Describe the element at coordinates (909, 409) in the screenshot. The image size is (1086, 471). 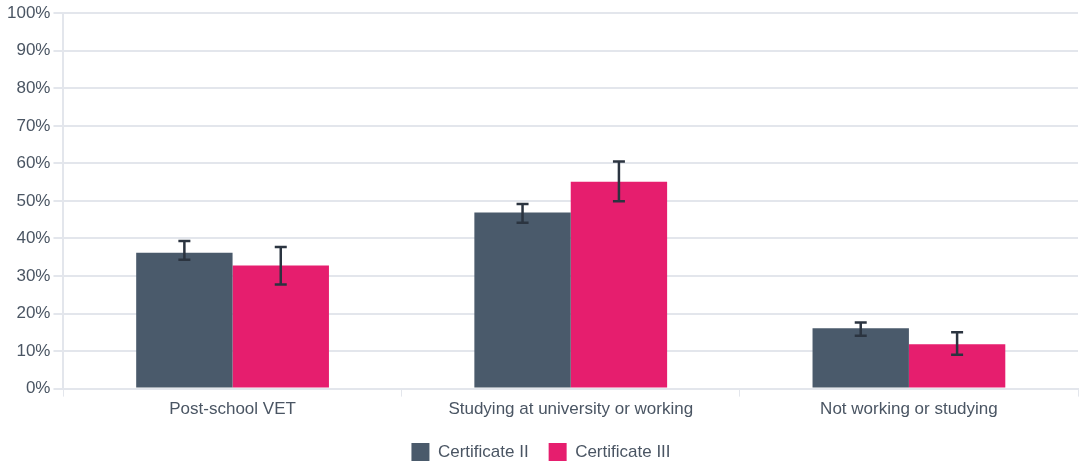
I see `x-tick-label: Not working or studying` at that location.